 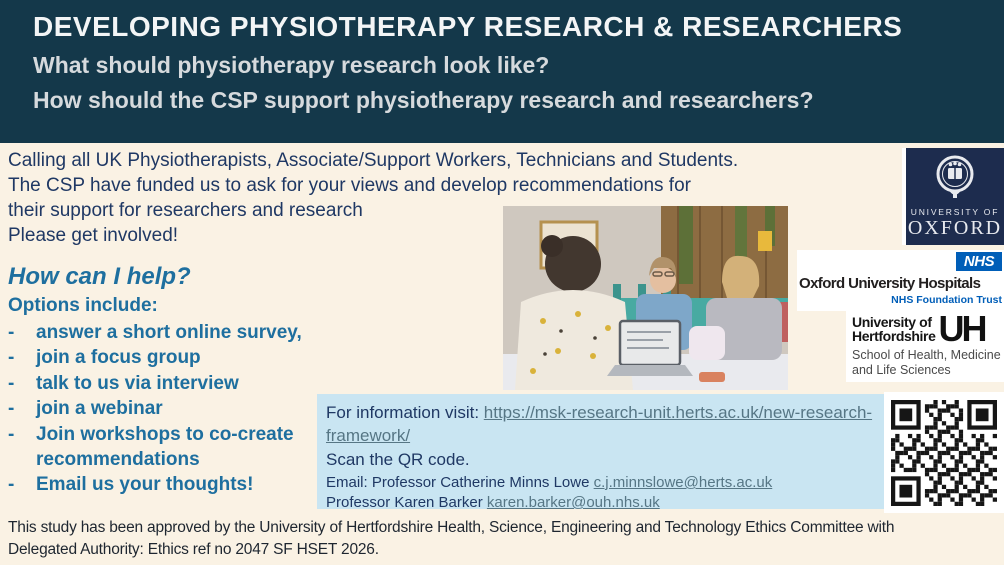 What do you see at coordinates (398, 459) in the screenshot?
I see `scan-qr-label: Scan the QR code.` at bounding box center [398, 459].